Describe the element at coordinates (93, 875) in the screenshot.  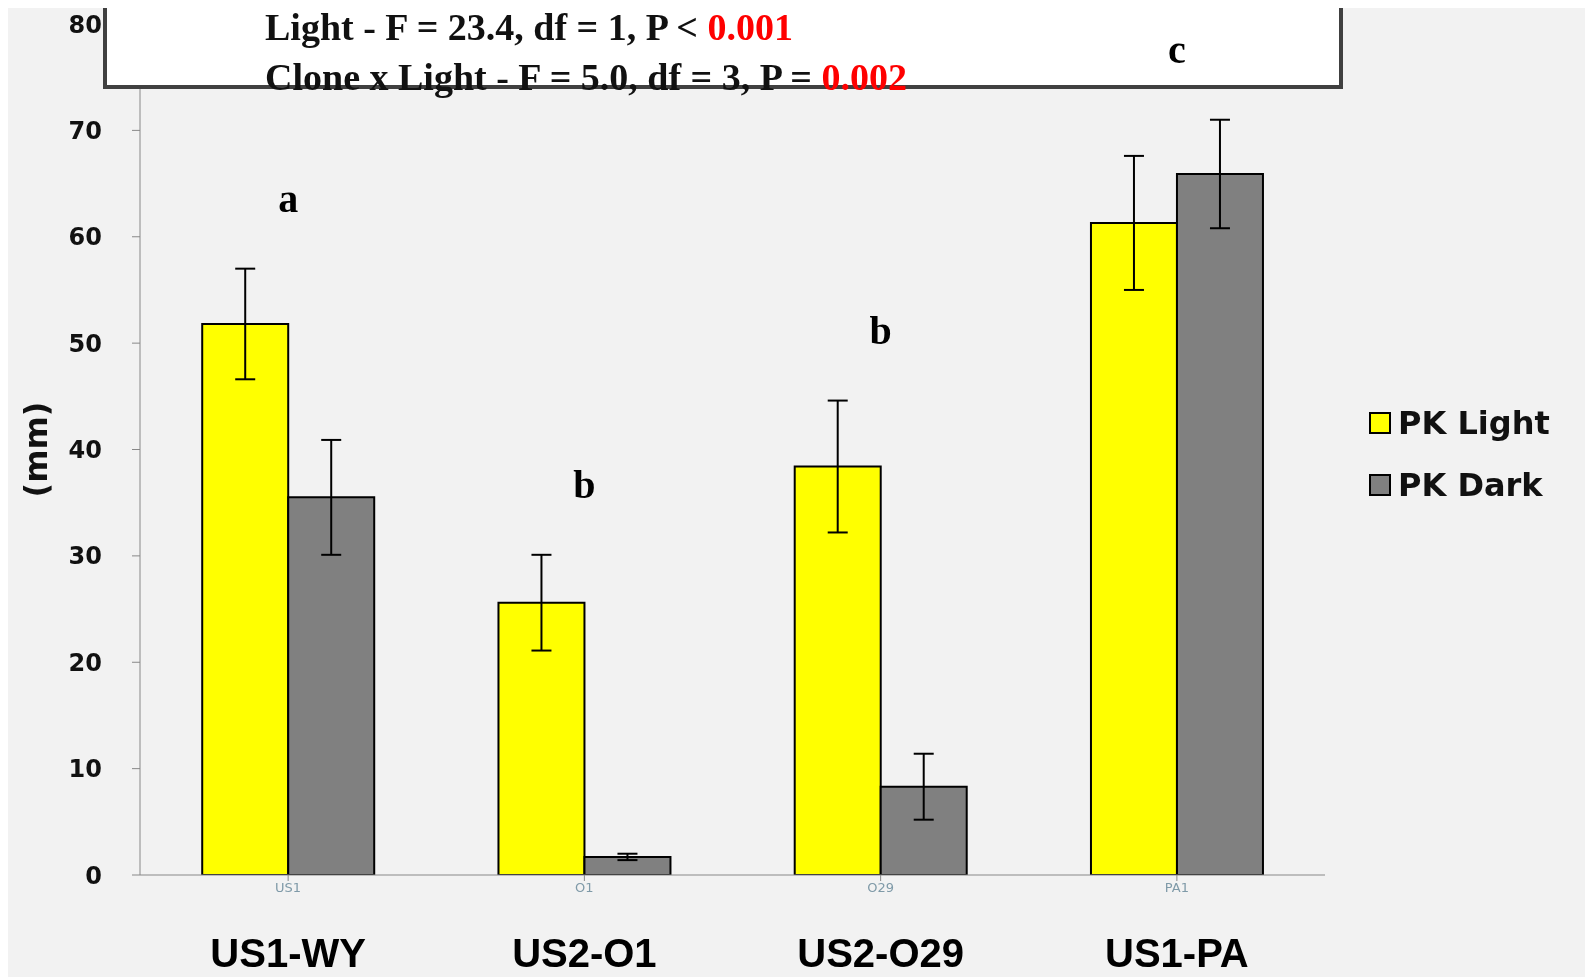
I see `y-tick-label: 0` at that location.